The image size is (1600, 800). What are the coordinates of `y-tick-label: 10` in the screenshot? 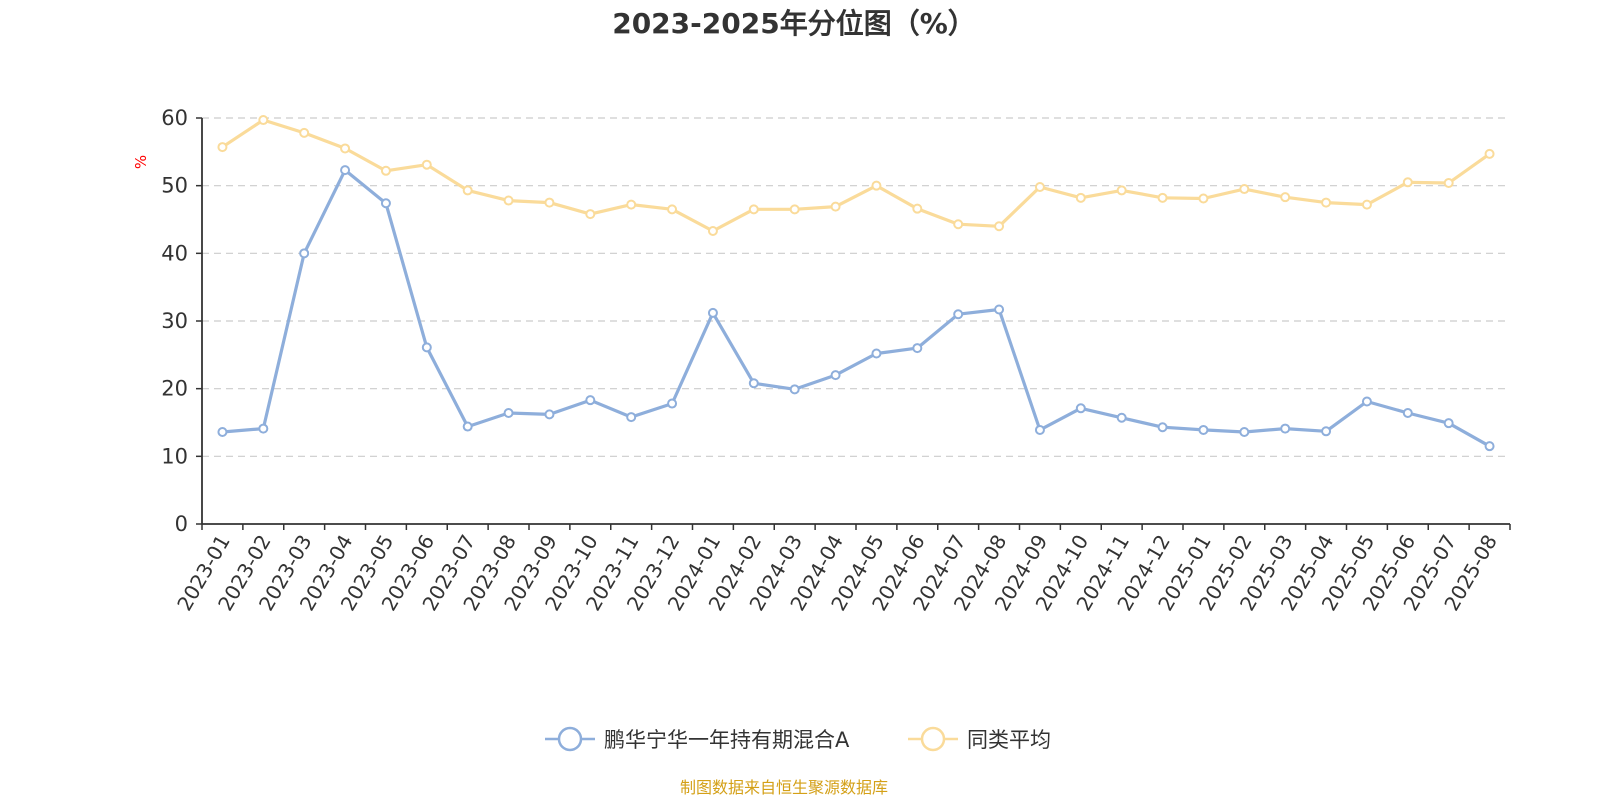 It's located at (174, 456).